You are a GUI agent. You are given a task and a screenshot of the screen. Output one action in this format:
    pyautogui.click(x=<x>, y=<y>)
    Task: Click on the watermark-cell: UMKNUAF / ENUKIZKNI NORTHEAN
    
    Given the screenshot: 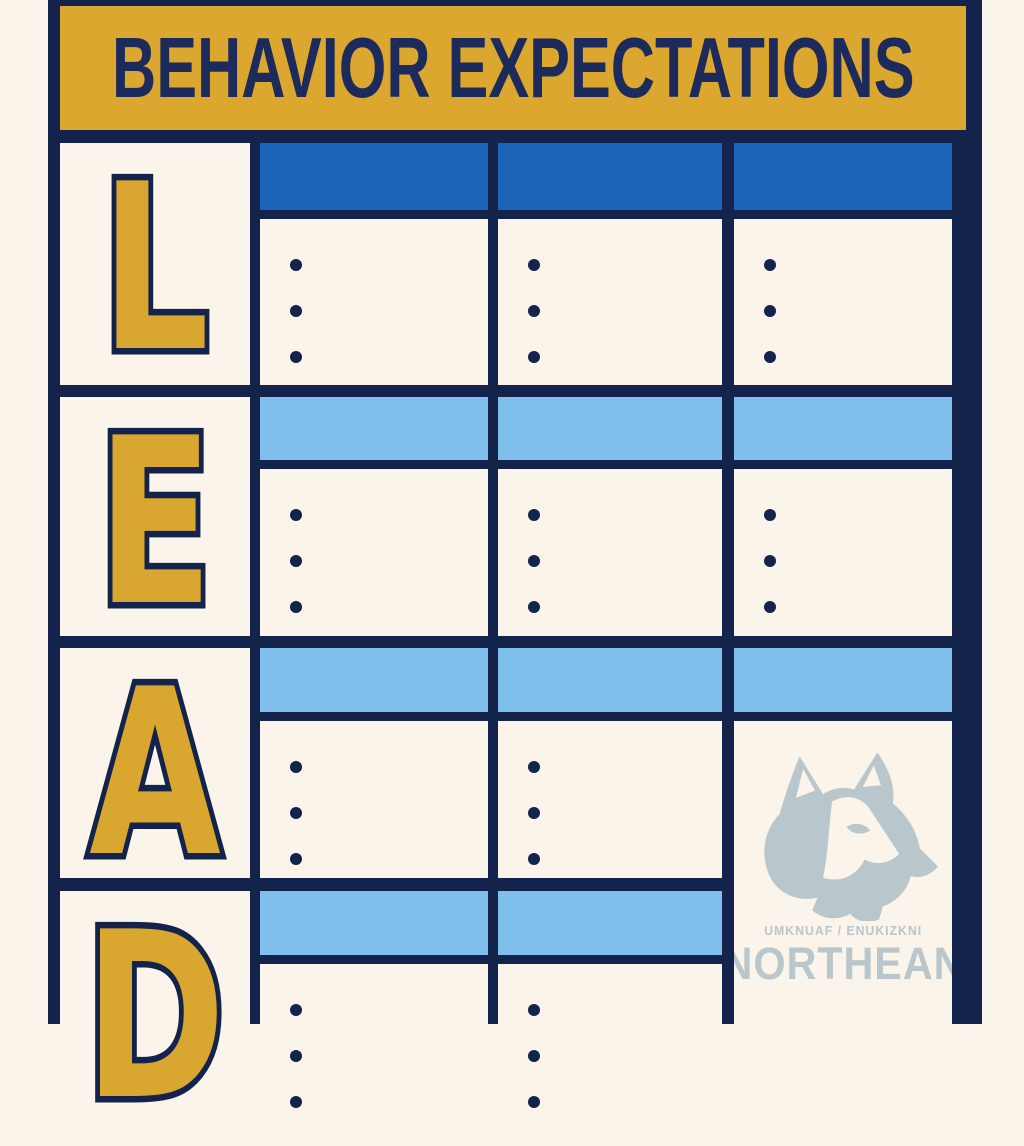 What is the action you would take?
    pyautogui.click(x=843, y=872)
    